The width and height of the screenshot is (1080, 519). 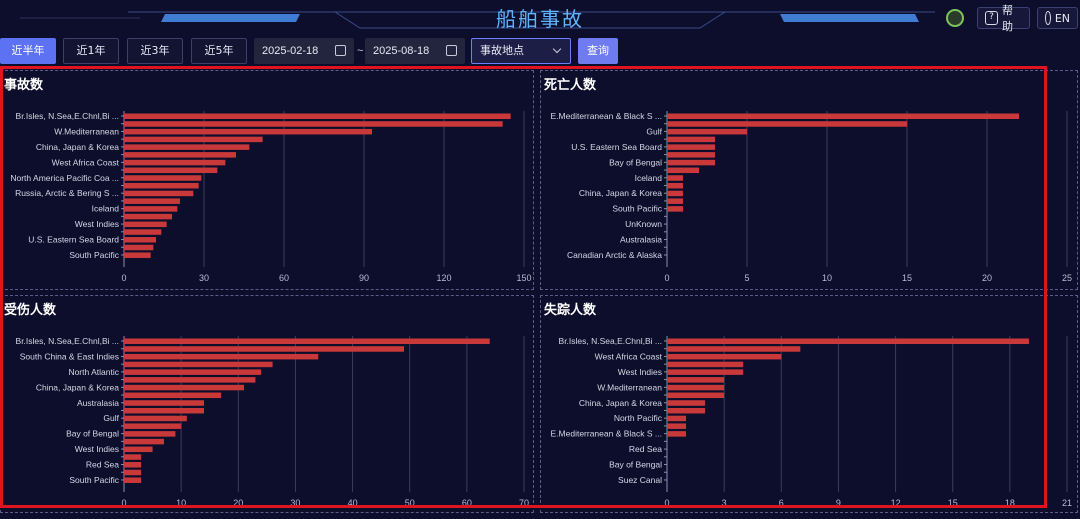 I want to click on page-title: 船舶事故, so click(x=540, y=19).